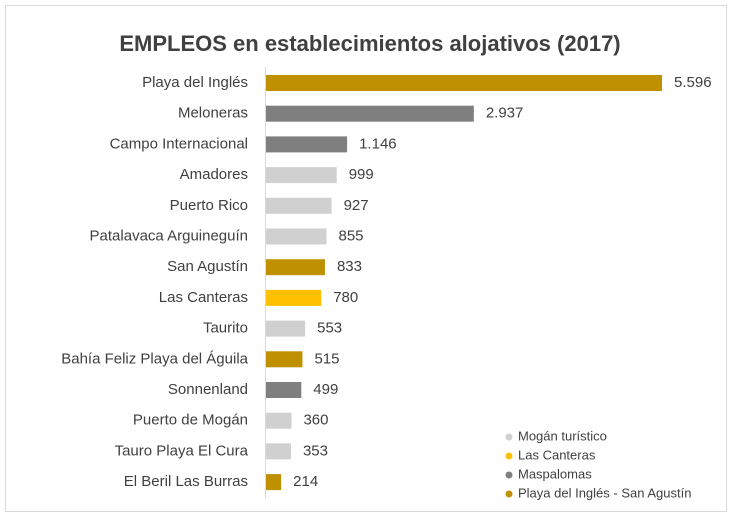  What do you see at coordinates (209, 205) in the screenshot?
I see `category-label: Puerto Rico` at bounding box center [209, 205].